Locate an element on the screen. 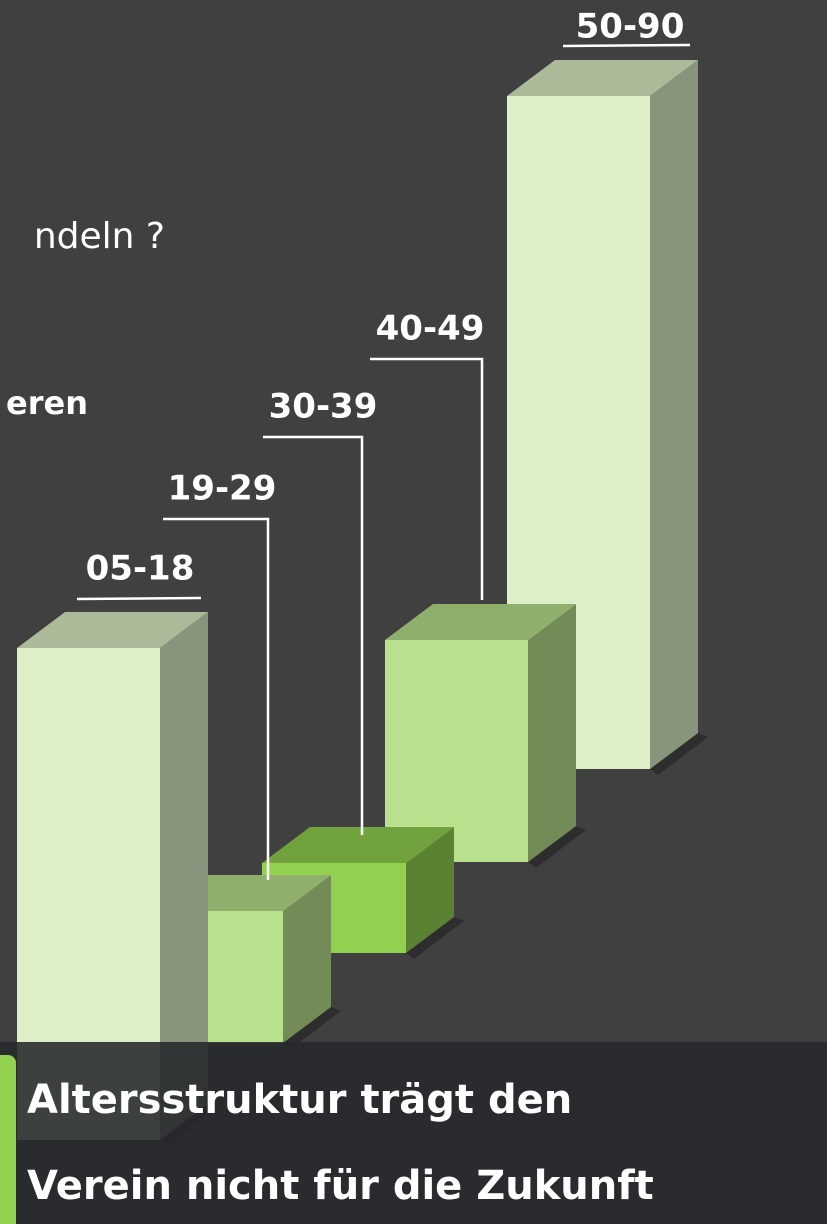 This screenshot has width=827, height=1224. category-label: 40-49 is located at coordinates (430, 329).